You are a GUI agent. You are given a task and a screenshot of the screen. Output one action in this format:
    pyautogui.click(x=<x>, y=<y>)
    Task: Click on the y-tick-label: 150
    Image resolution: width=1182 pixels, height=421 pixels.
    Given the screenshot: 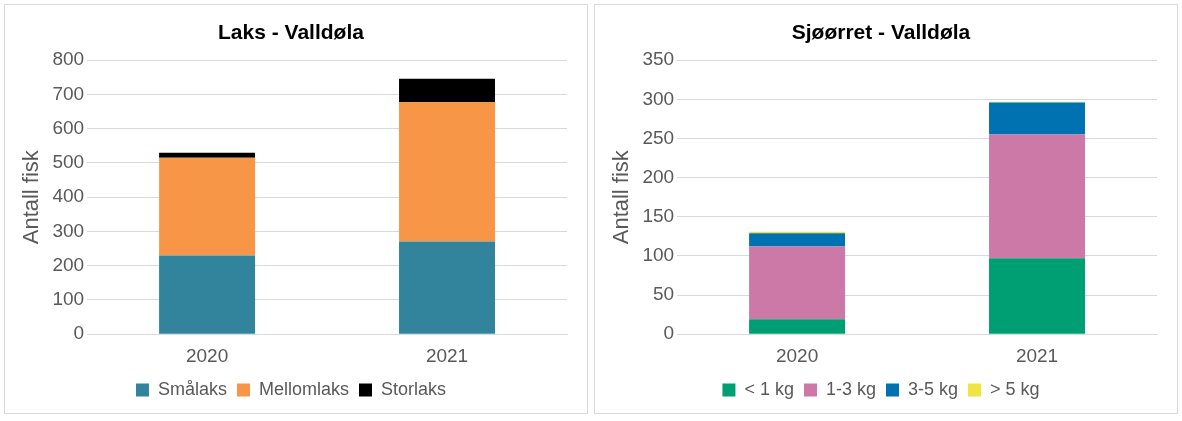 What is the action you would take?
    pyautogui.click(x=658, y=216)
    